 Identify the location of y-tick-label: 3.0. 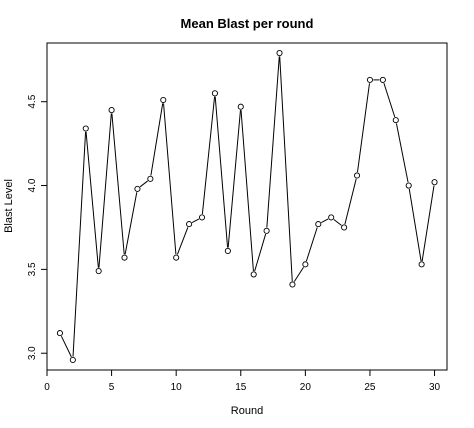
(32, 353).